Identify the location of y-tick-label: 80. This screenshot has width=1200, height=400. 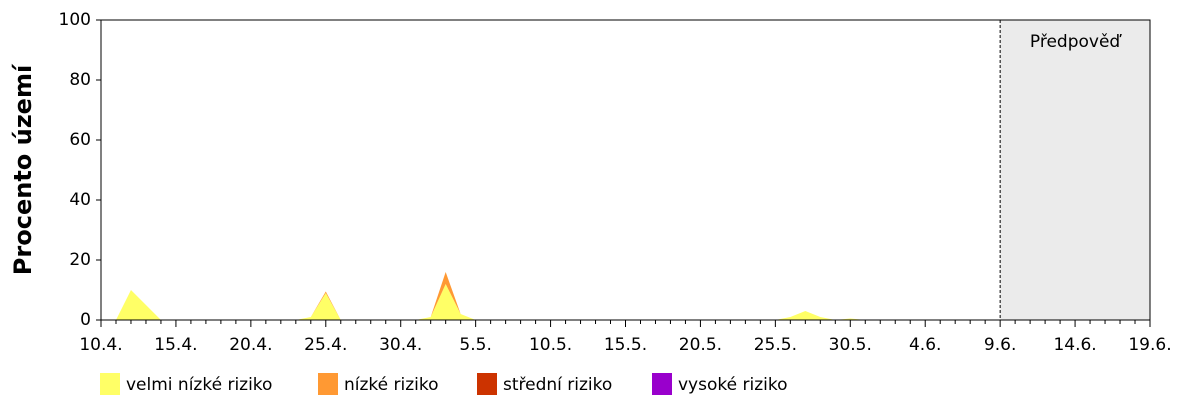
(80, 80).